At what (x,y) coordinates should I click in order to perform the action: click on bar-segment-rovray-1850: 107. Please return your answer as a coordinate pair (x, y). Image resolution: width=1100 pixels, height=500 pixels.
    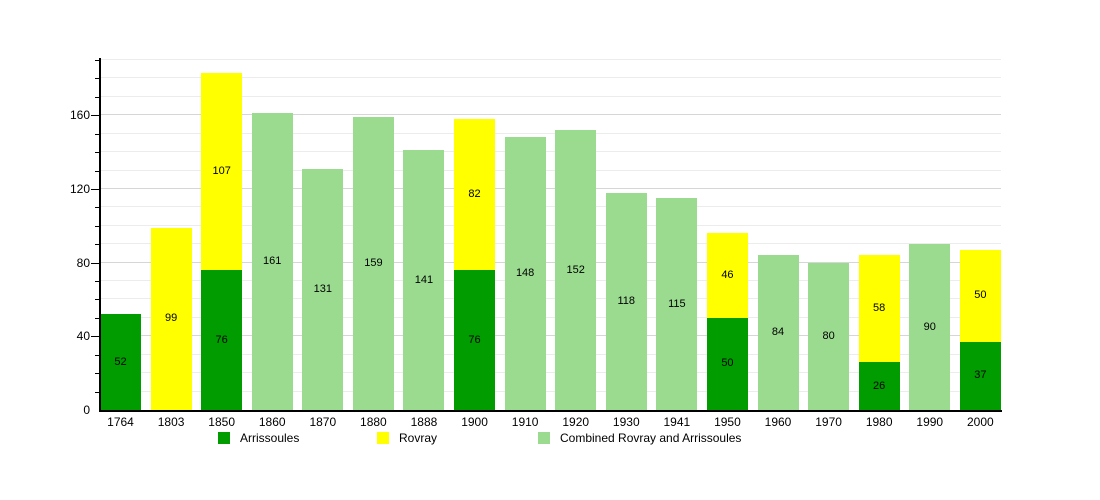
    Looking at the image, I should click on (222, 171).